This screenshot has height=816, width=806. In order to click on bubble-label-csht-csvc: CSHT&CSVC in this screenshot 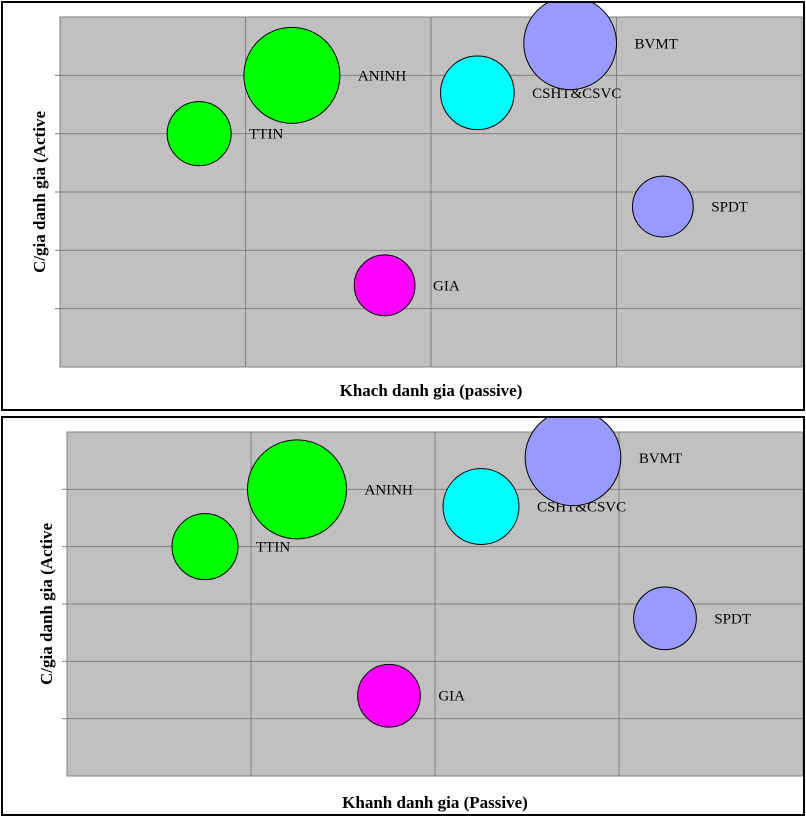, I will do `click(576, 94)`.